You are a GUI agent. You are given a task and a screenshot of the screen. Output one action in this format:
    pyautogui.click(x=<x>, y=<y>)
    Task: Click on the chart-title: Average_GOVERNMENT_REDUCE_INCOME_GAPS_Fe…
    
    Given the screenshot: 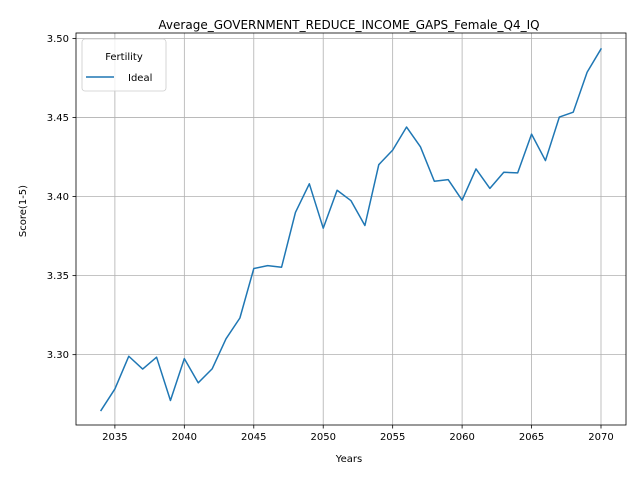 What is the action you would take?
    pyautogui.click(x=348, y=25)
    